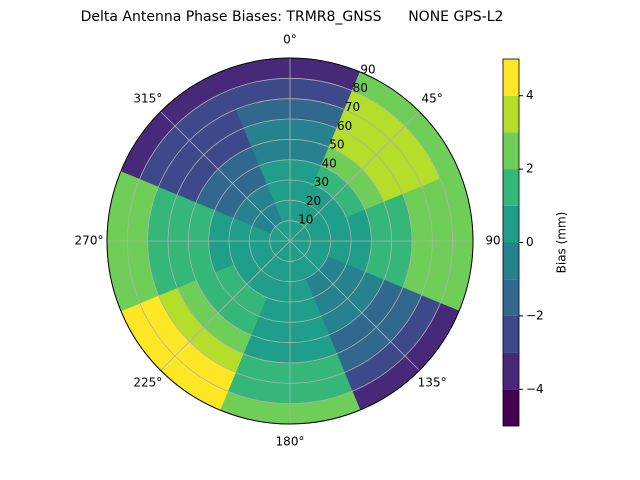 The height and width of the screenshot is (480, 640). What do you see at coordinates (344, 126) in the screenshot?
I see `r-tick-label: 60` at bounding box center [344, 126].